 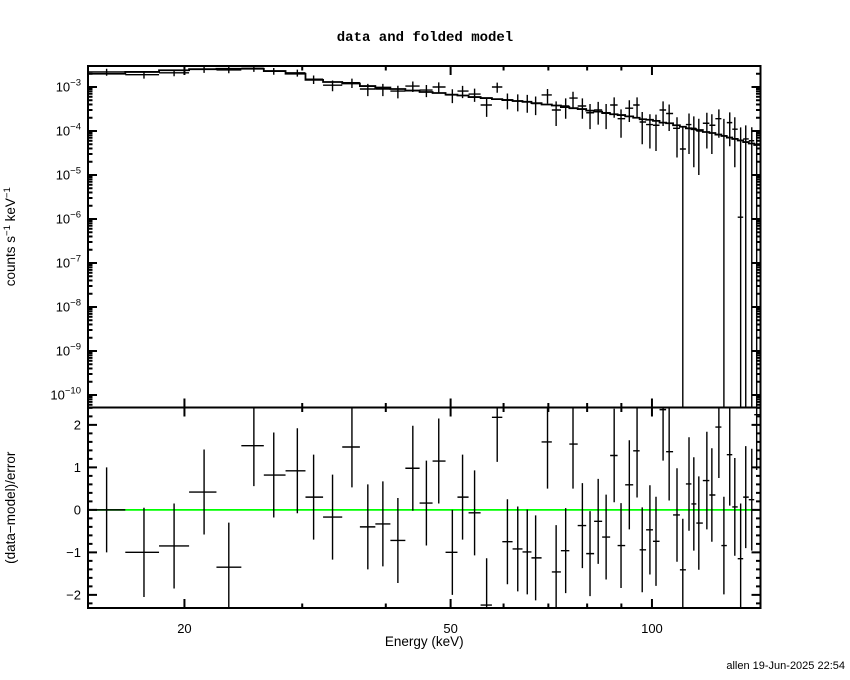 I want to click on x-axis-label: Energy (keV), so click(x=424, y=641).